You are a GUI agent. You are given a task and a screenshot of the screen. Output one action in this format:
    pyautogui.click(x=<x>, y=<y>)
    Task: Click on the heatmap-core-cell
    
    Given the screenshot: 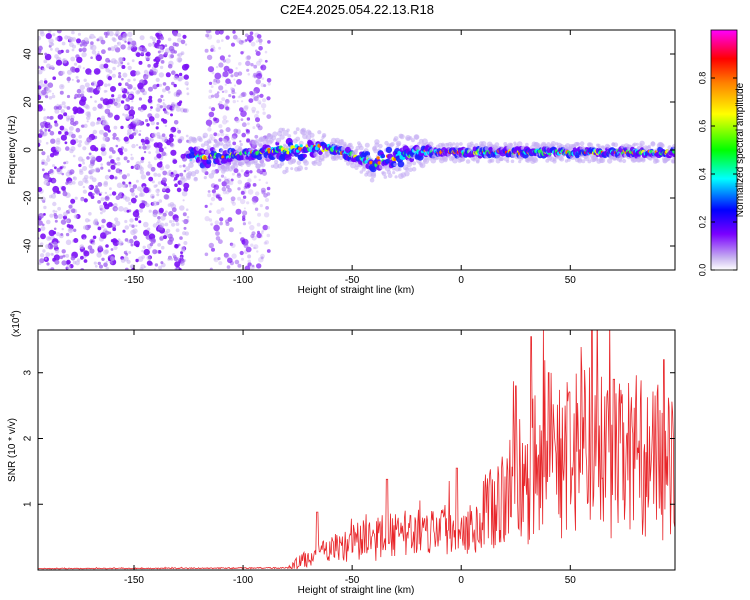 What is the action you would take?
    pyautogui.click(x=288, y=152)
    